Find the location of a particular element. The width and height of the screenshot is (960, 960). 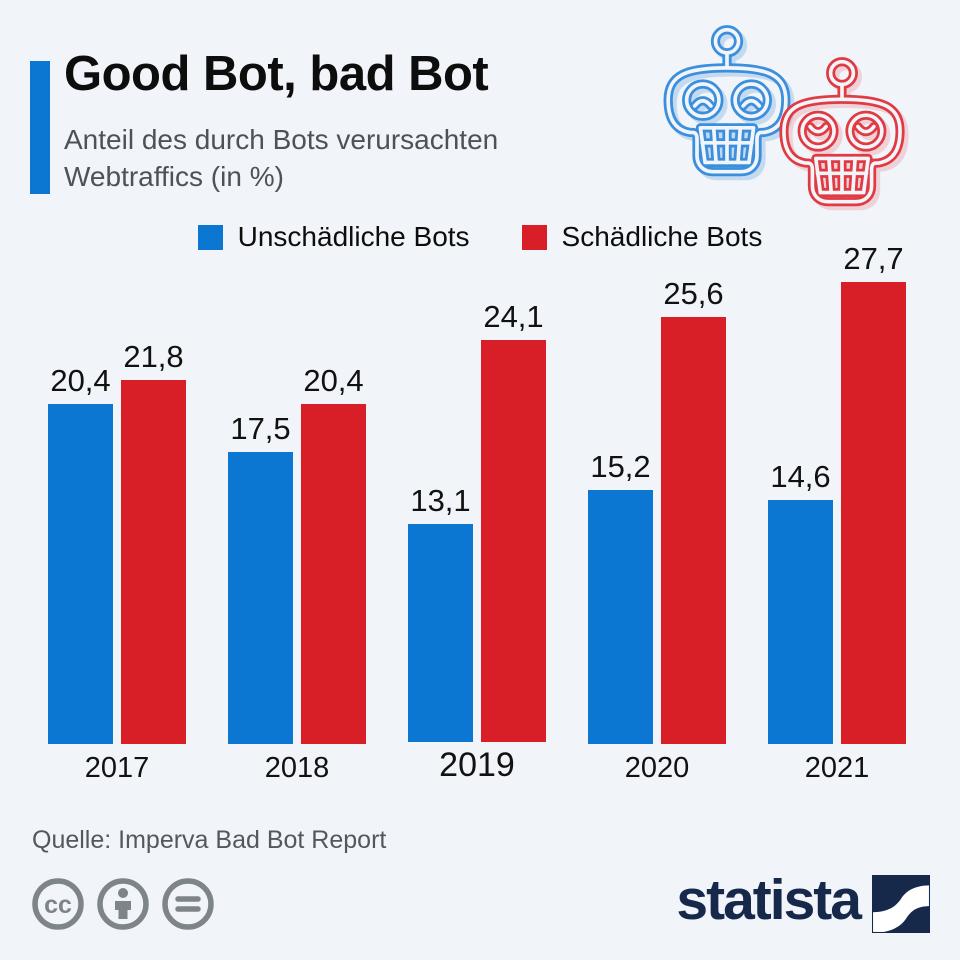

bar-wrap: 24,1 is located at coordinates (513, 520).